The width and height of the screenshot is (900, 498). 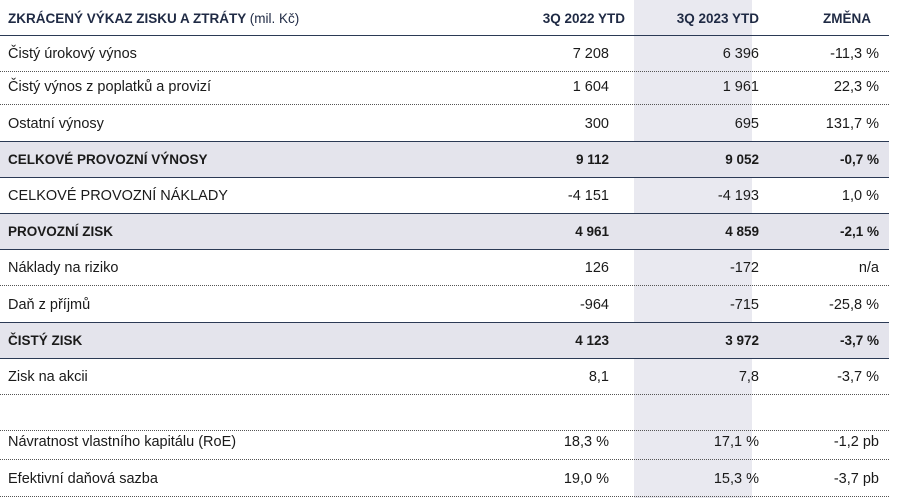 What do you see at coordinates (592, 231) in the screenshot?
I see `value-2022: 4 961` at bounding box center [592, 231].